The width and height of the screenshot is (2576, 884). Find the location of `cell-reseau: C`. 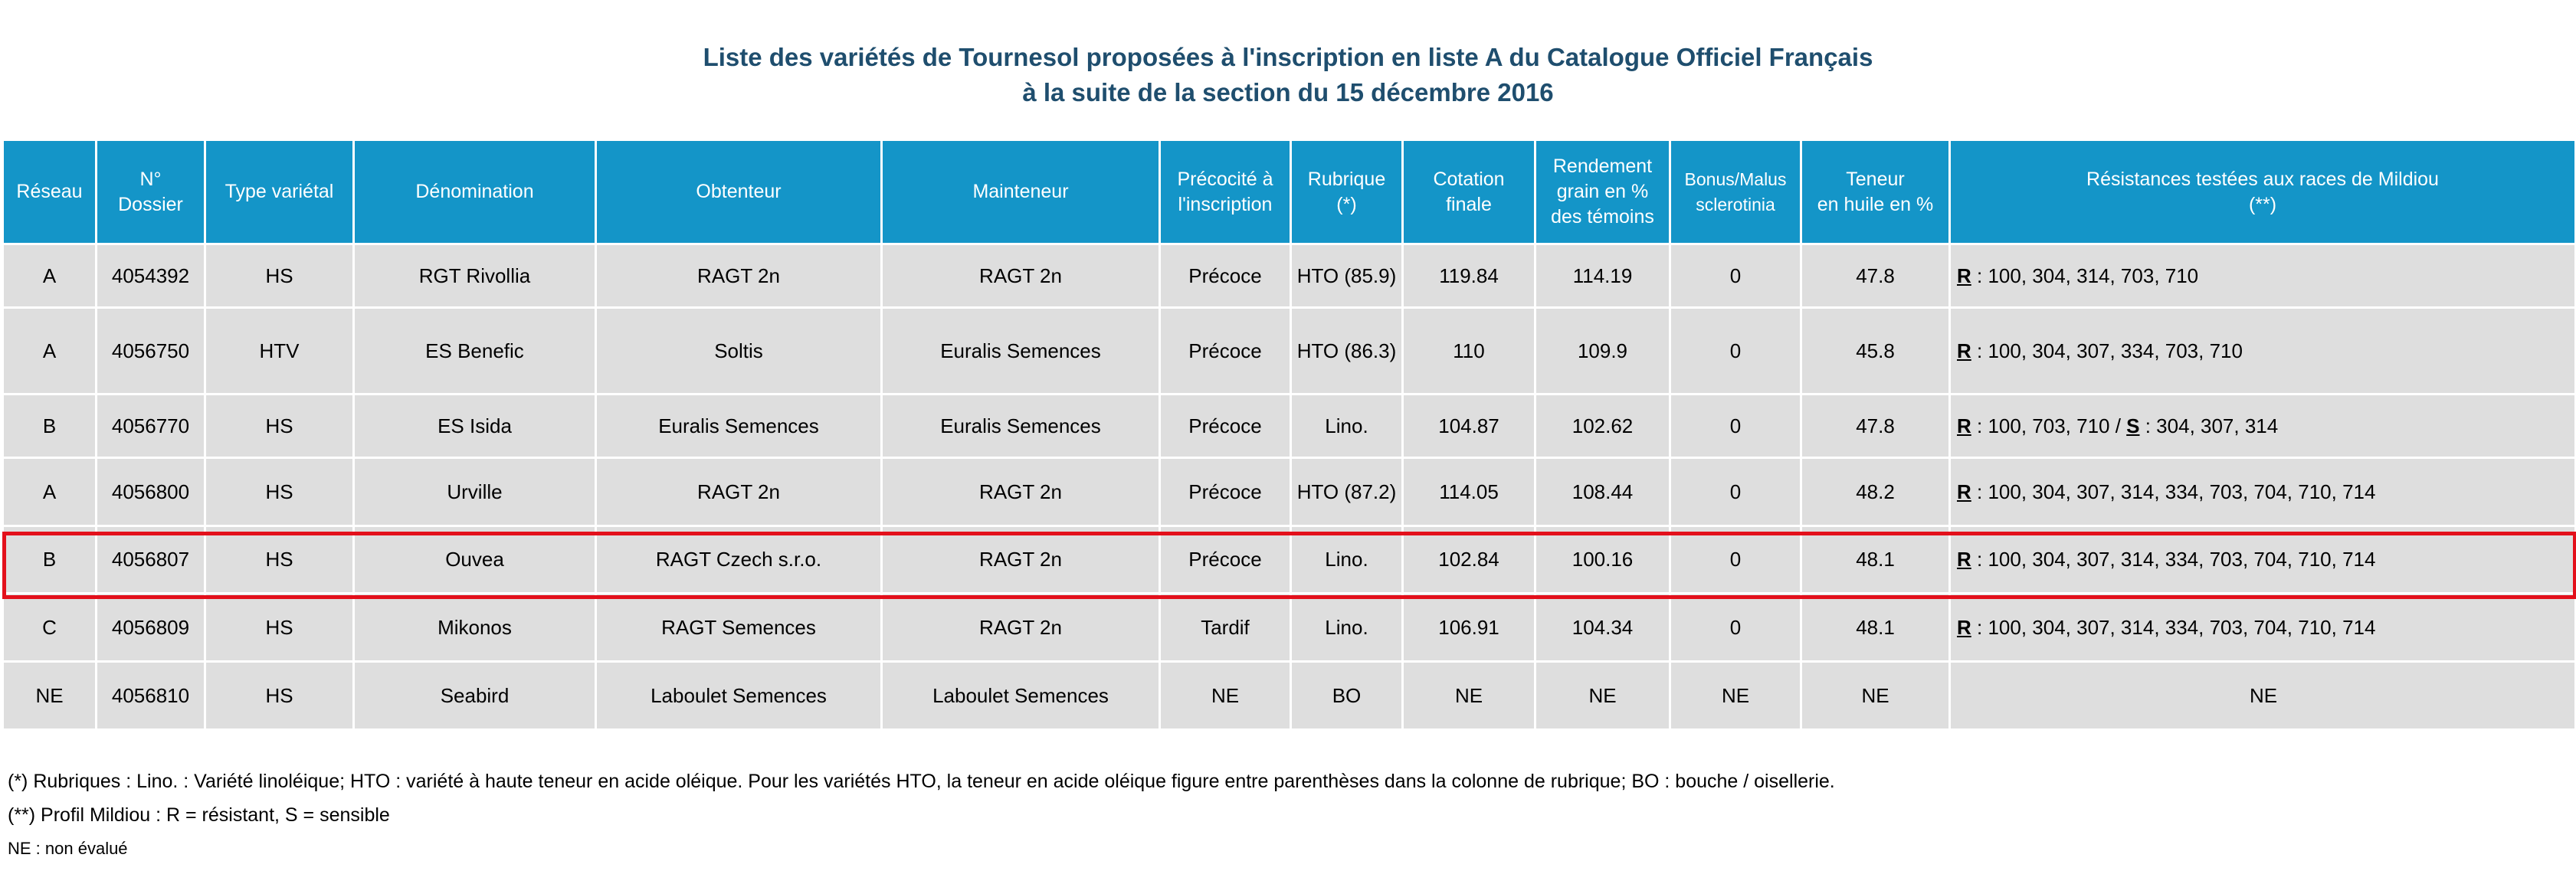

cell-reseau: C is located at coordinates (49, 627).